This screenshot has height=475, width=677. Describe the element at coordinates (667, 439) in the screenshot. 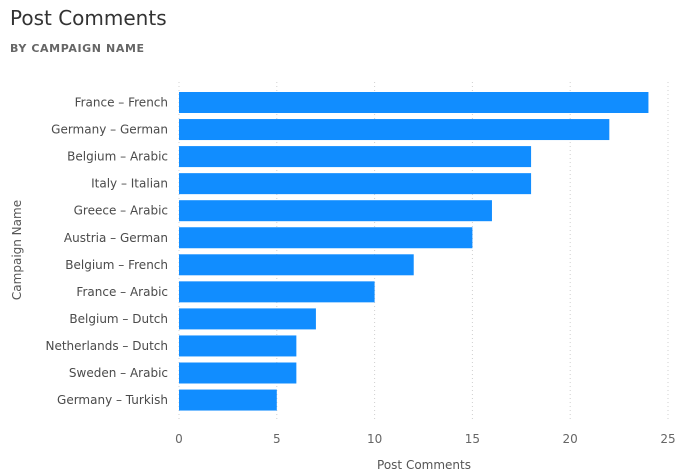

I see `x-tick-label: 25` at that location.